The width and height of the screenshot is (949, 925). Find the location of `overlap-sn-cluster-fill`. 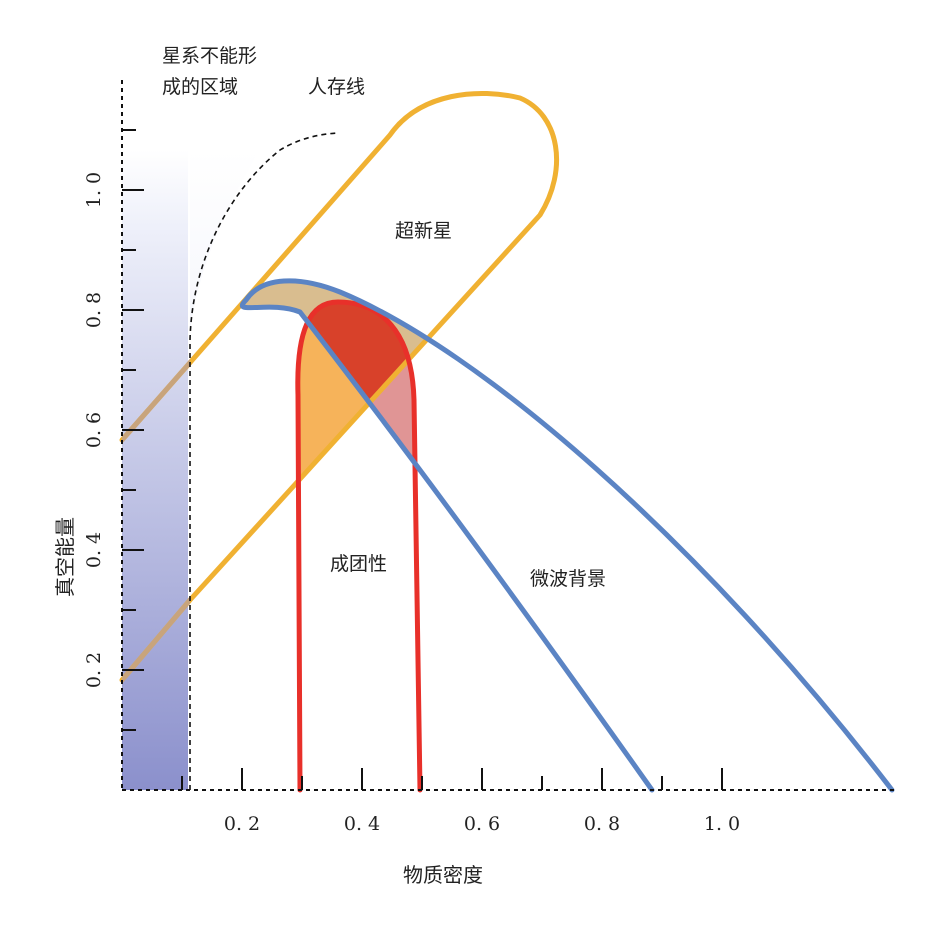

overlap-sn-cluster-fill is located at coordinates (358, 491).